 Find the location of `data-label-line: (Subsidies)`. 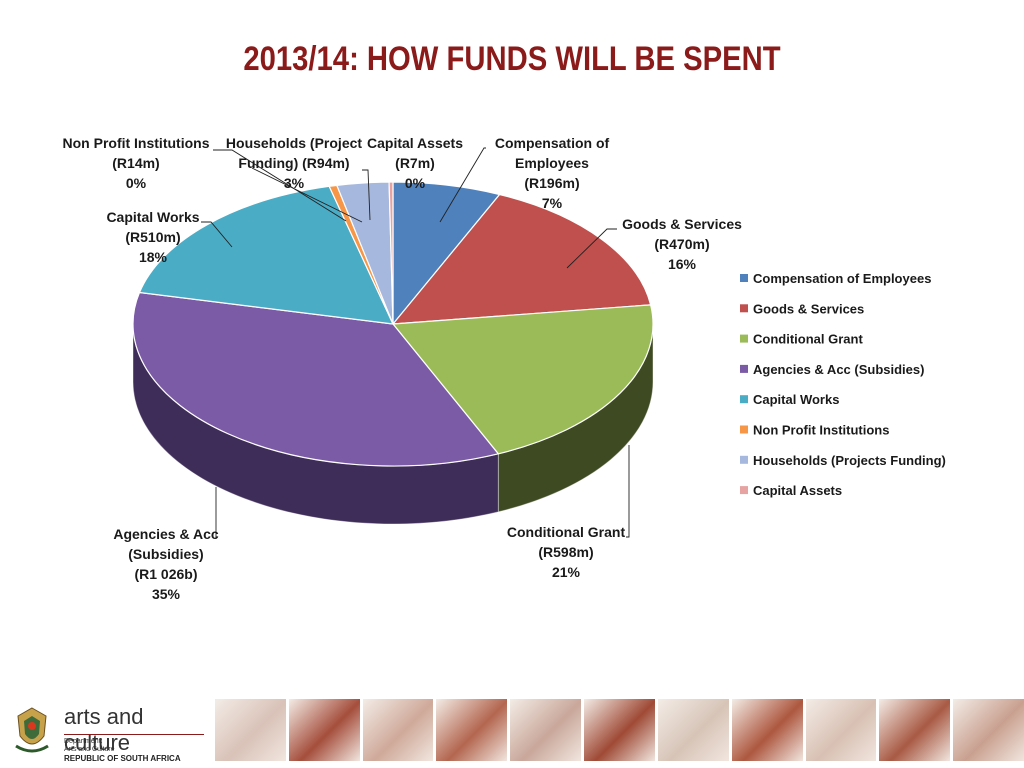

data-label-line: (Subsidies) is located at coordinates (165, 554).